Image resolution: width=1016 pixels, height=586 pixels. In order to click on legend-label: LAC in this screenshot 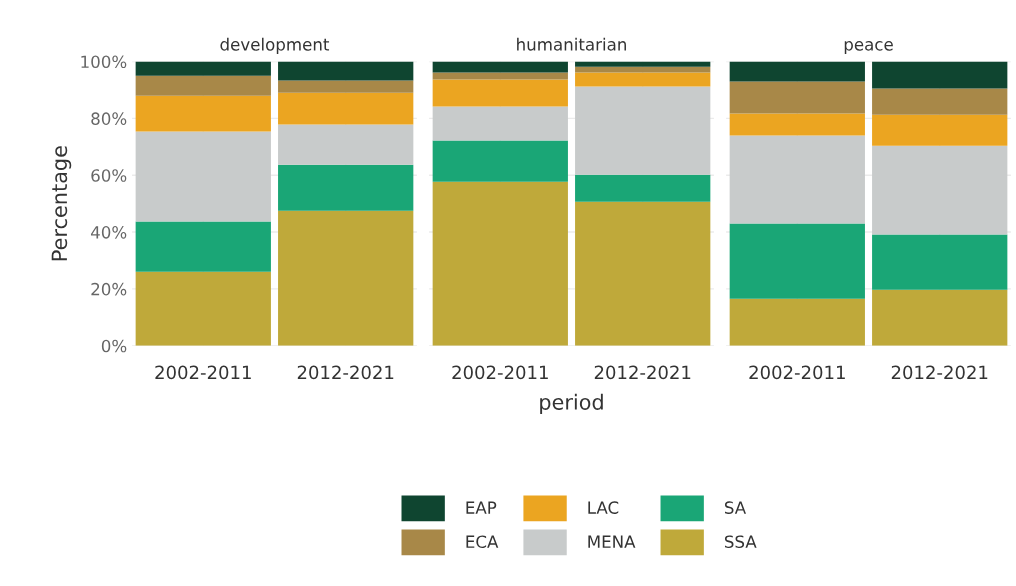, I will do `click(603, 507)`.